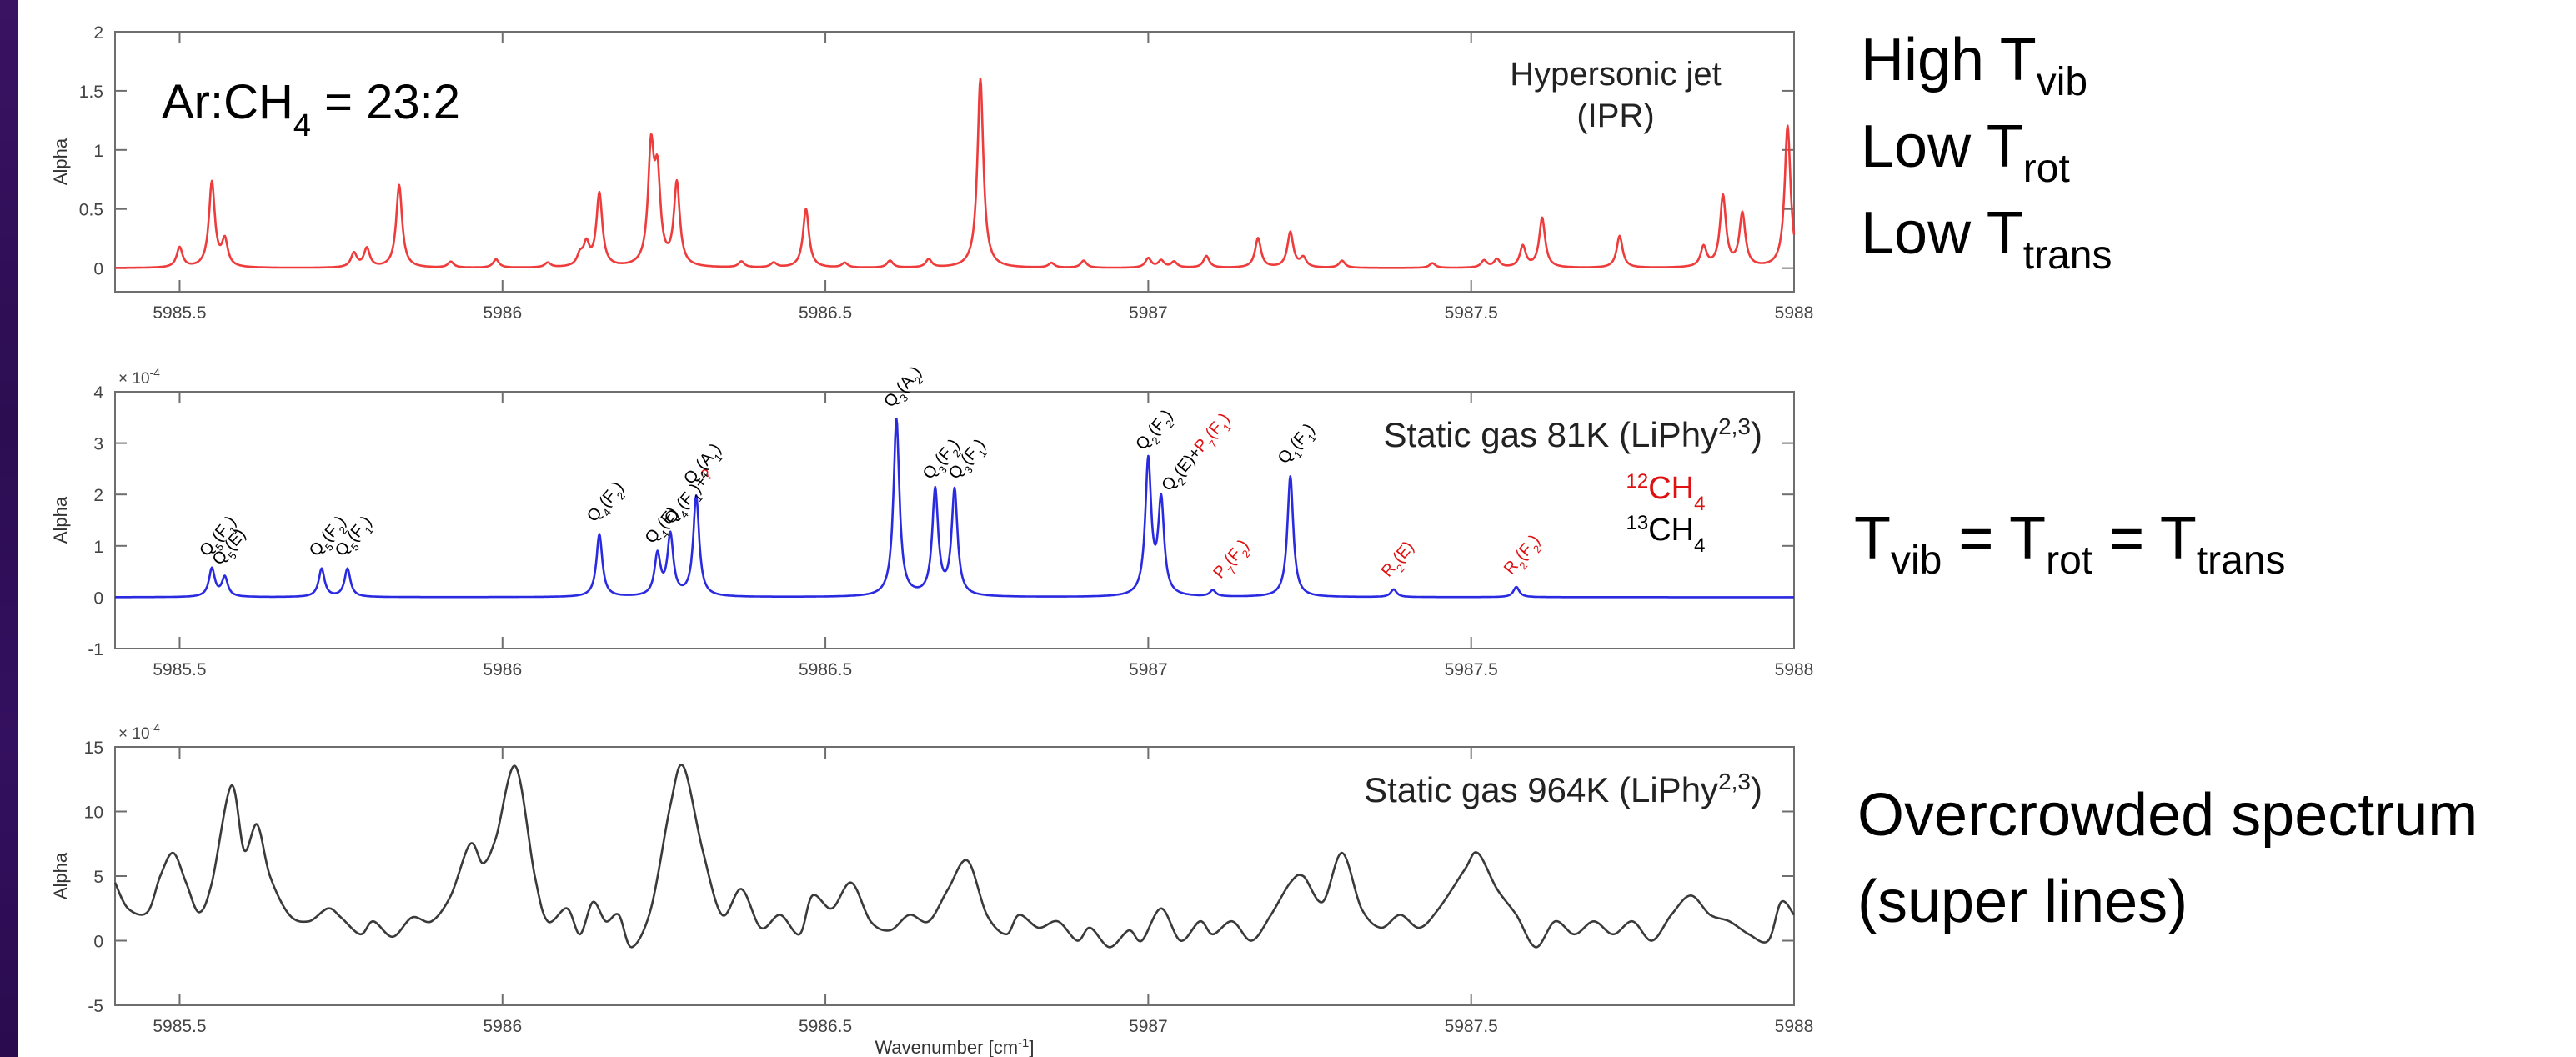 The width and height of the screenshot is (2576, 1057). I want to click on mixture-ratio-label: Ar:CH4 = 23:2, so click(311, 109).